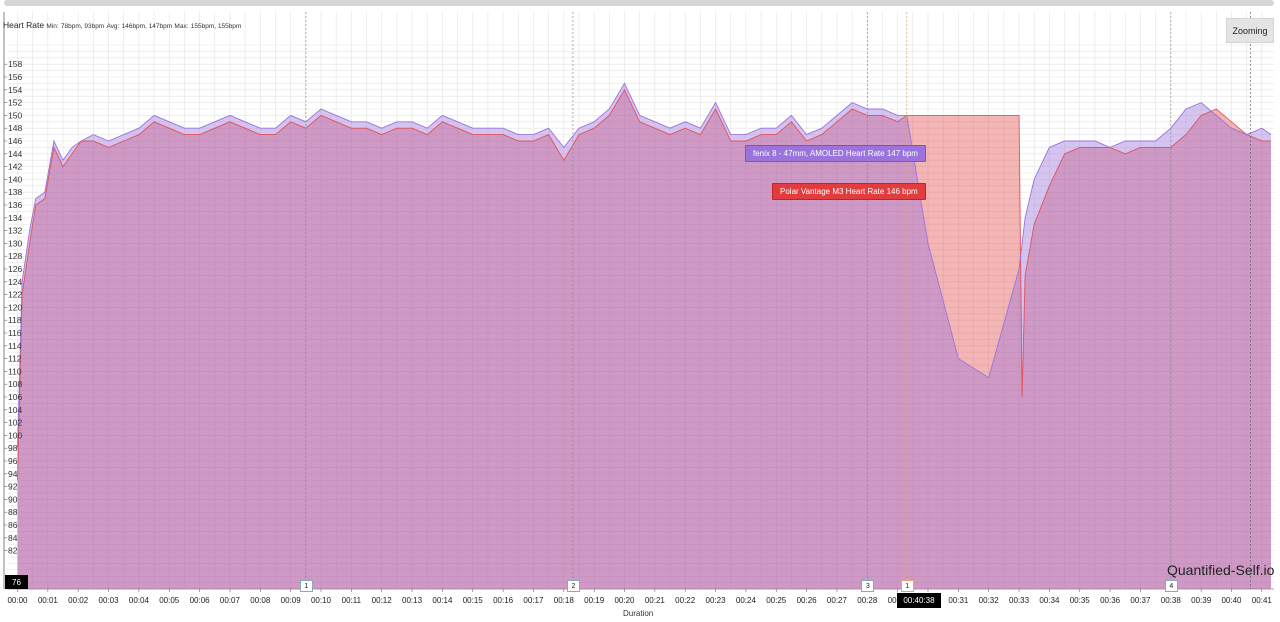 This screenshot has height=622, width=1280. Describe the element at coordinates (655, 600) in the screenshot. I see `x-tick-label: 00:21` at that location.